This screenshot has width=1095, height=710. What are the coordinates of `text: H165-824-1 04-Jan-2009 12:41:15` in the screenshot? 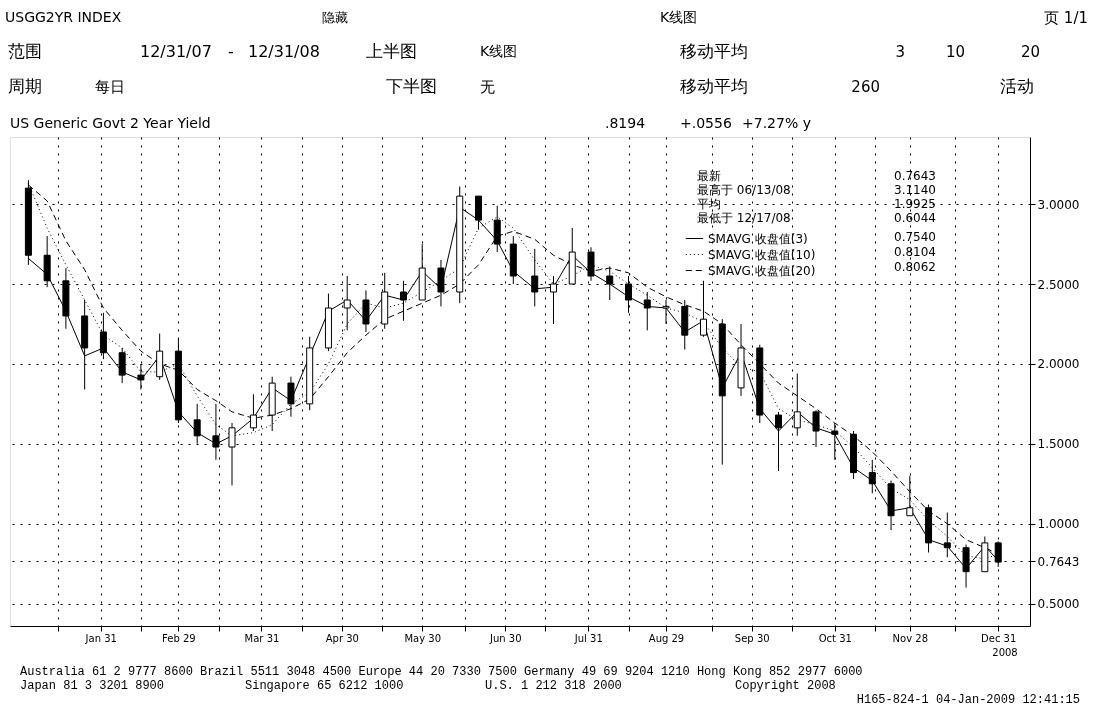 It's located at (968, 700).